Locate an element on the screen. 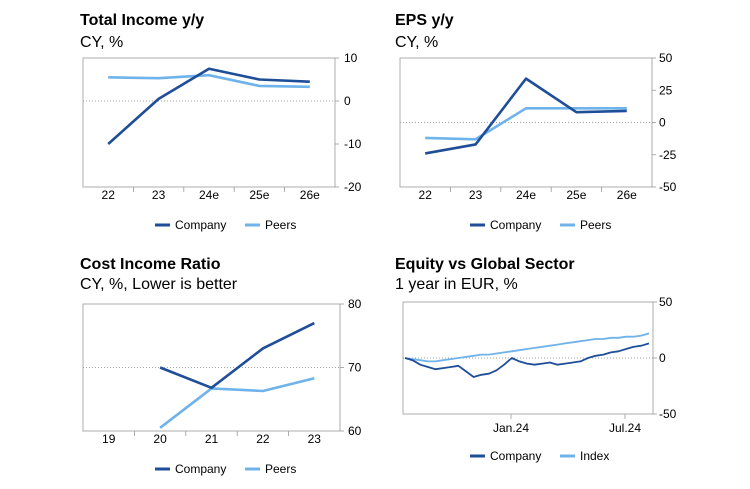 This screenshot has height=489, width=750. chart-svg: 50 25 0 -25 -50 22 23 24e 25e 26e Company Peers is located at coordinates (538, 141).